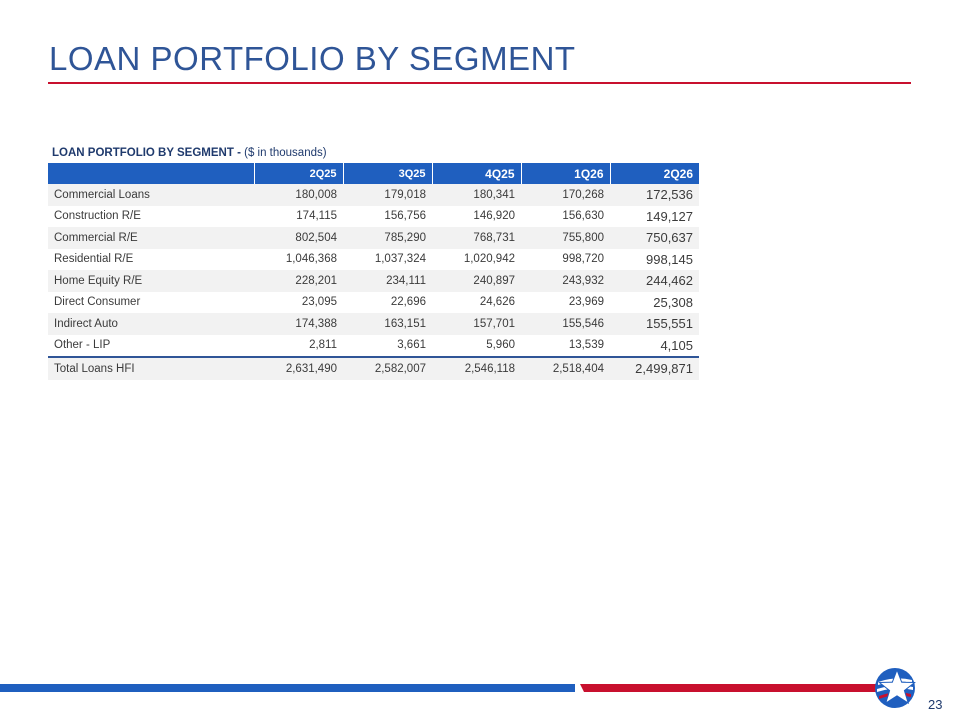  Describe the element at coordinates (728, 688) in the screenshot. I see `footer-red-stripe` at that location.